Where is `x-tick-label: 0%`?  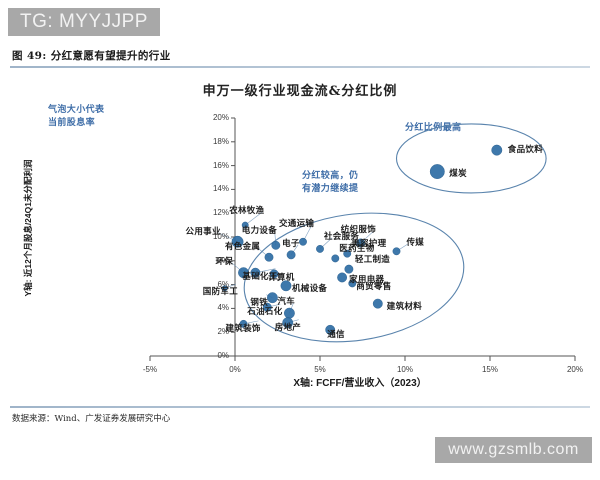
x-tick-label: 0% is located at coordinates (235, 369).